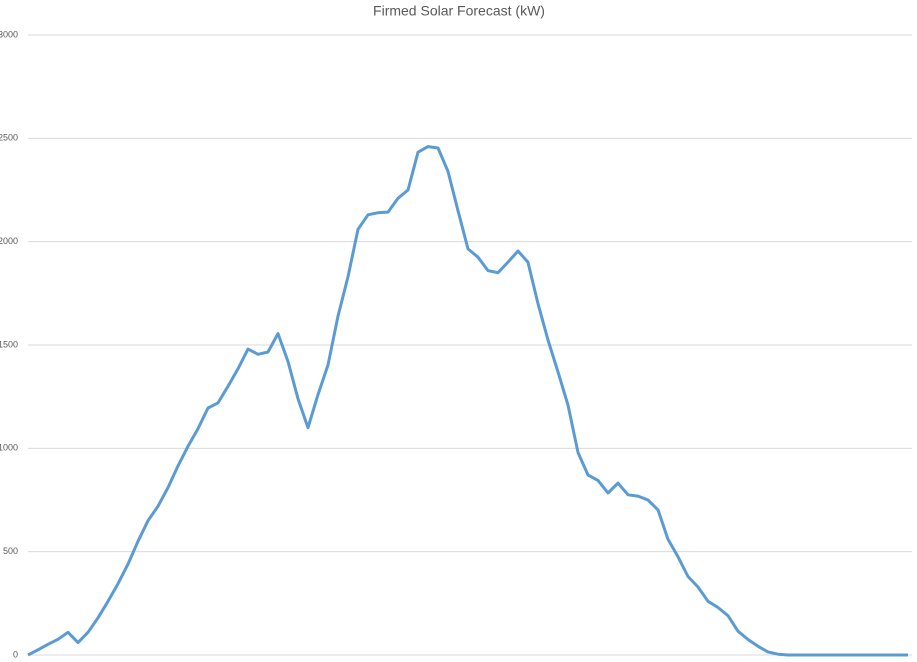 The image size is (917, 662). I want to click on y-tick-label: 0, so click(15, 654).